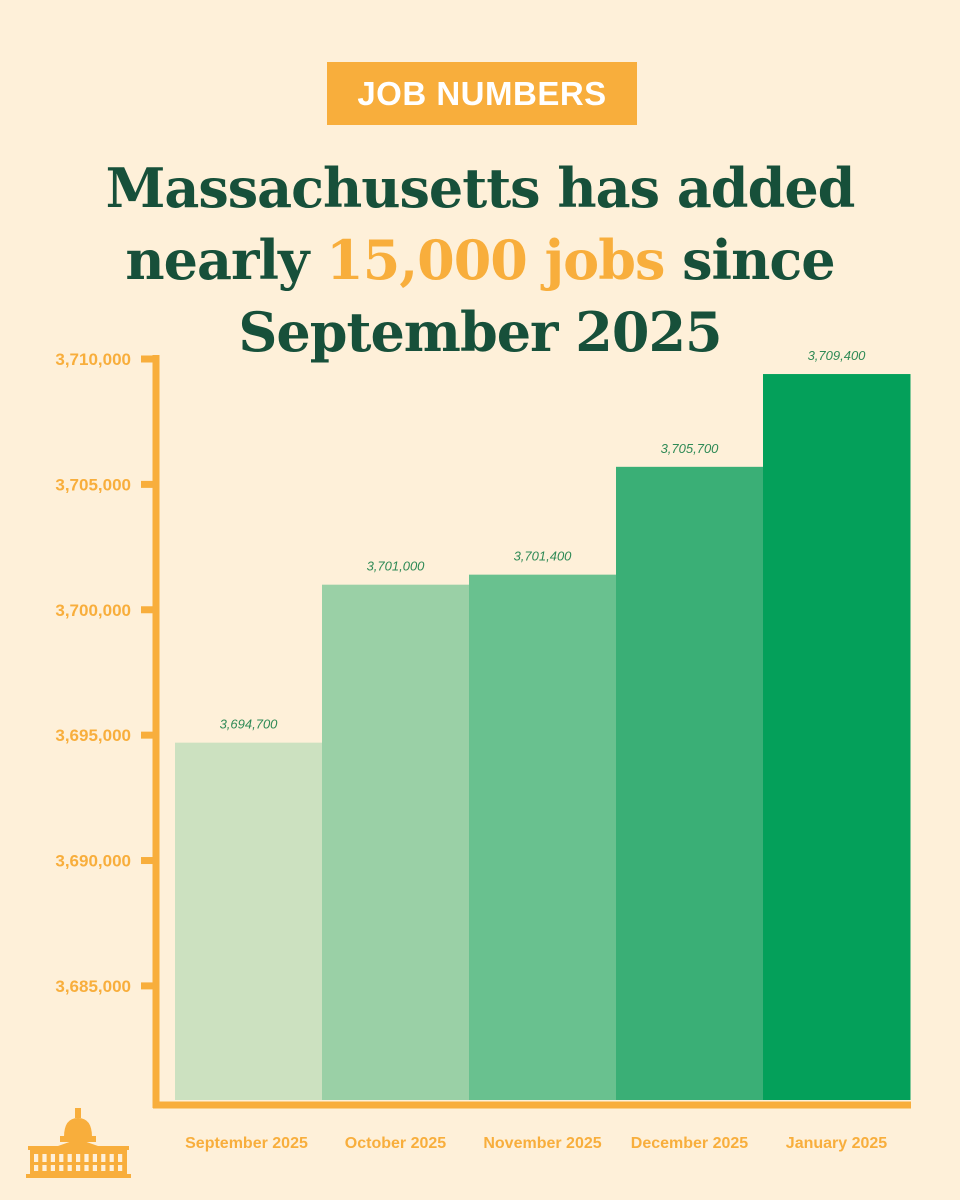 This screenshot has height=1200, width=960. Describe the element at coordinates (480, 188) in the screenshot. I see `title-line-1: Massachusetts has added` at that location.